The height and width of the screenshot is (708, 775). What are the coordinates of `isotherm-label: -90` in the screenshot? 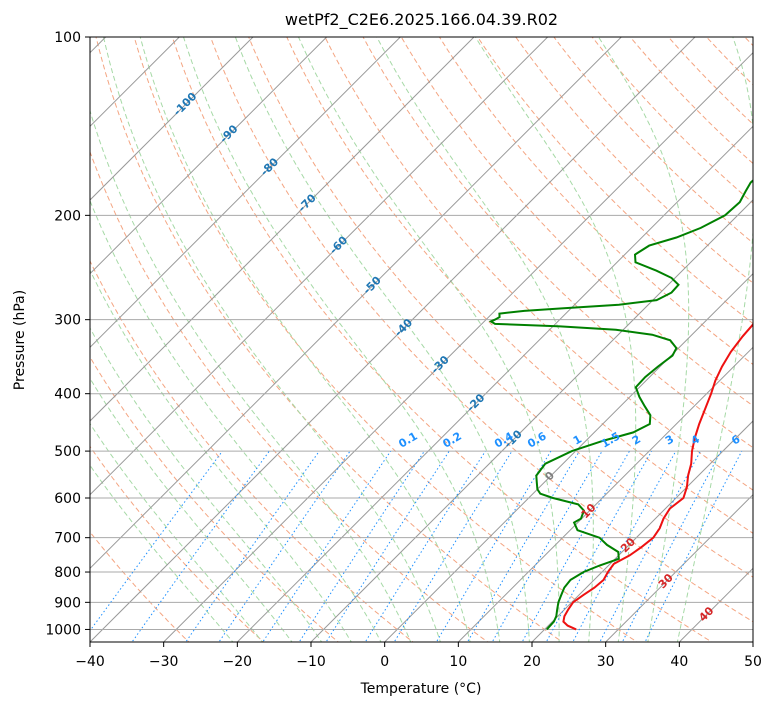 It's located at (228, 133).